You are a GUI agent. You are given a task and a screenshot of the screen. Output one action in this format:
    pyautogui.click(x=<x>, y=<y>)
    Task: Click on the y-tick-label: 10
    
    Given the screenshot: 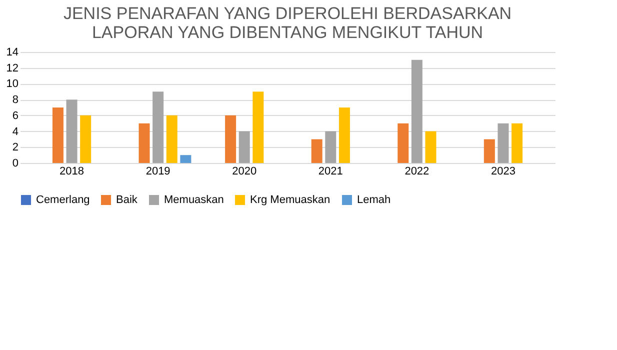 What is the action you would take?
    pyautogui.click(x=12, y=84)
    